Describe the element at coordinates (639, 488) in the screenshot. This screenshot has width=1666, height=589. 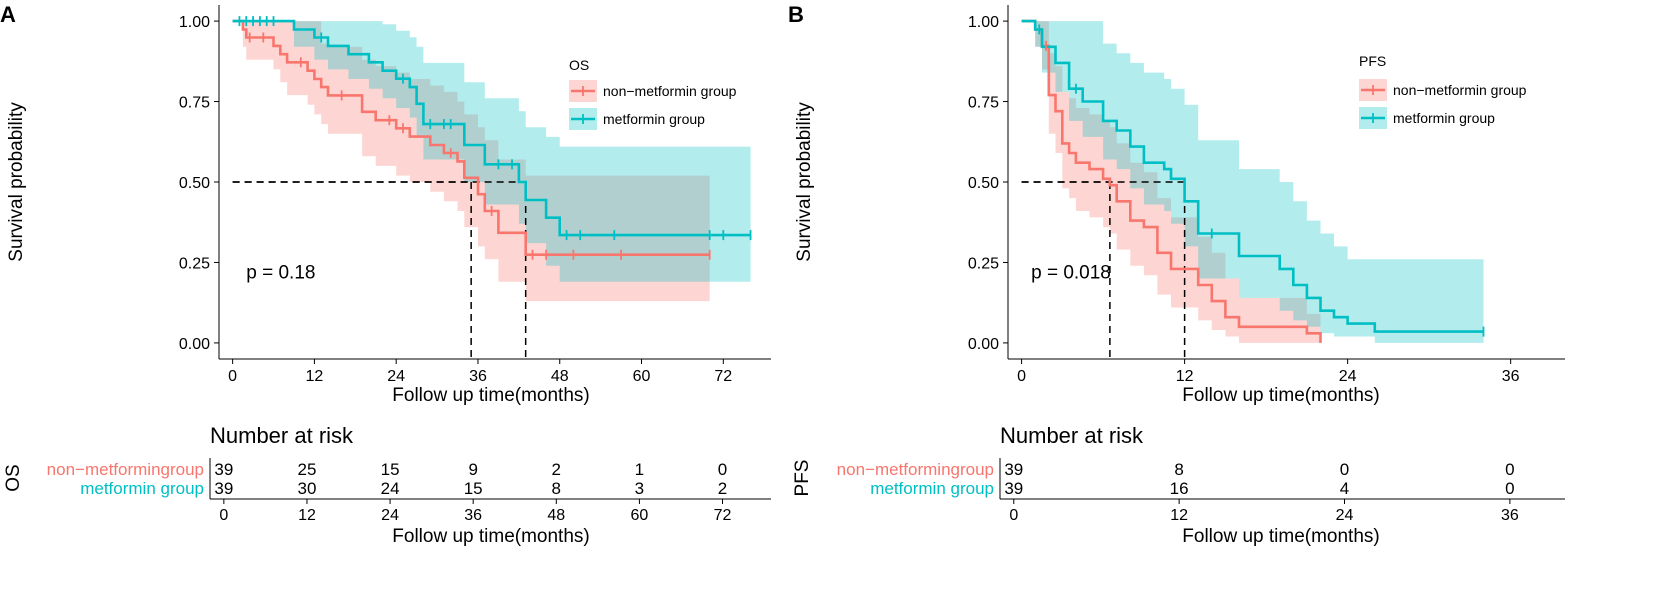
I see `risk-count: 3` at that location.